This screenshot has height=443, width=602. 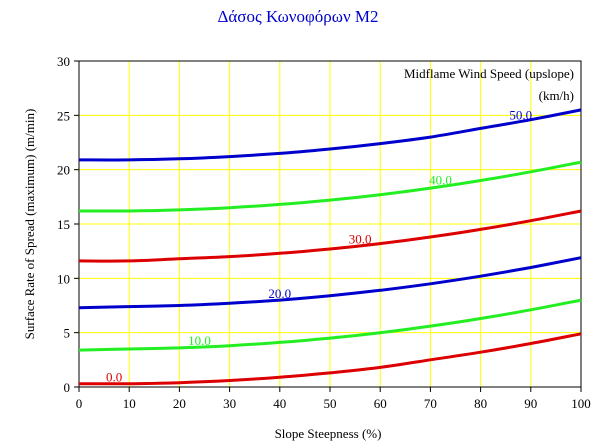 What do you see at coordinates (29, 224) in the screenshot?
I see `y-axis-label: Surface Rate of Spread (maximum) (m/min)` at bounding box center [29, 224].